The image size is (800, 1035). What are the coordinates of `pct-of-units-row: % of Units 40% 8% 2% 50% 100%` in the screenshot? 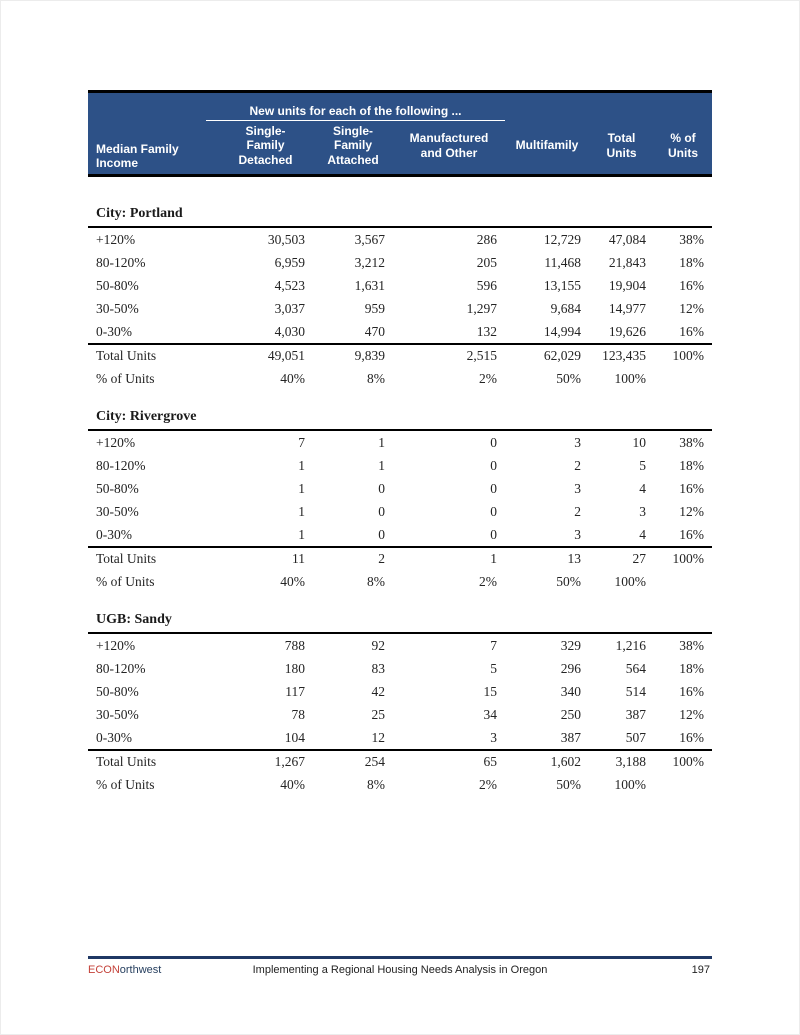 It's located at (400, 785).